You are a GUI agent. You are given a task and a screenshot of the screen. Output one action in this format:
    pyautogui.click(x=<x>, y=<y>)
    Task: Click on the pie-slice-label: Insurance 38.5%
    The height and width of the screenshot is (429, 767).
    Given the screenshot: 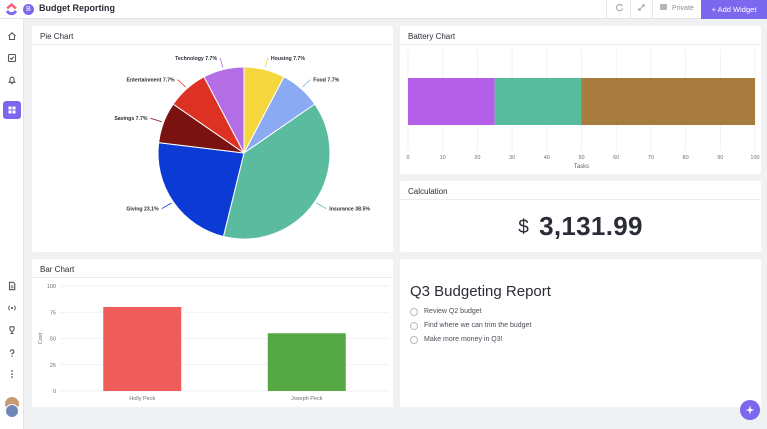 What is the action you would take?
    pyautogui.click(x=349, y=210)
    